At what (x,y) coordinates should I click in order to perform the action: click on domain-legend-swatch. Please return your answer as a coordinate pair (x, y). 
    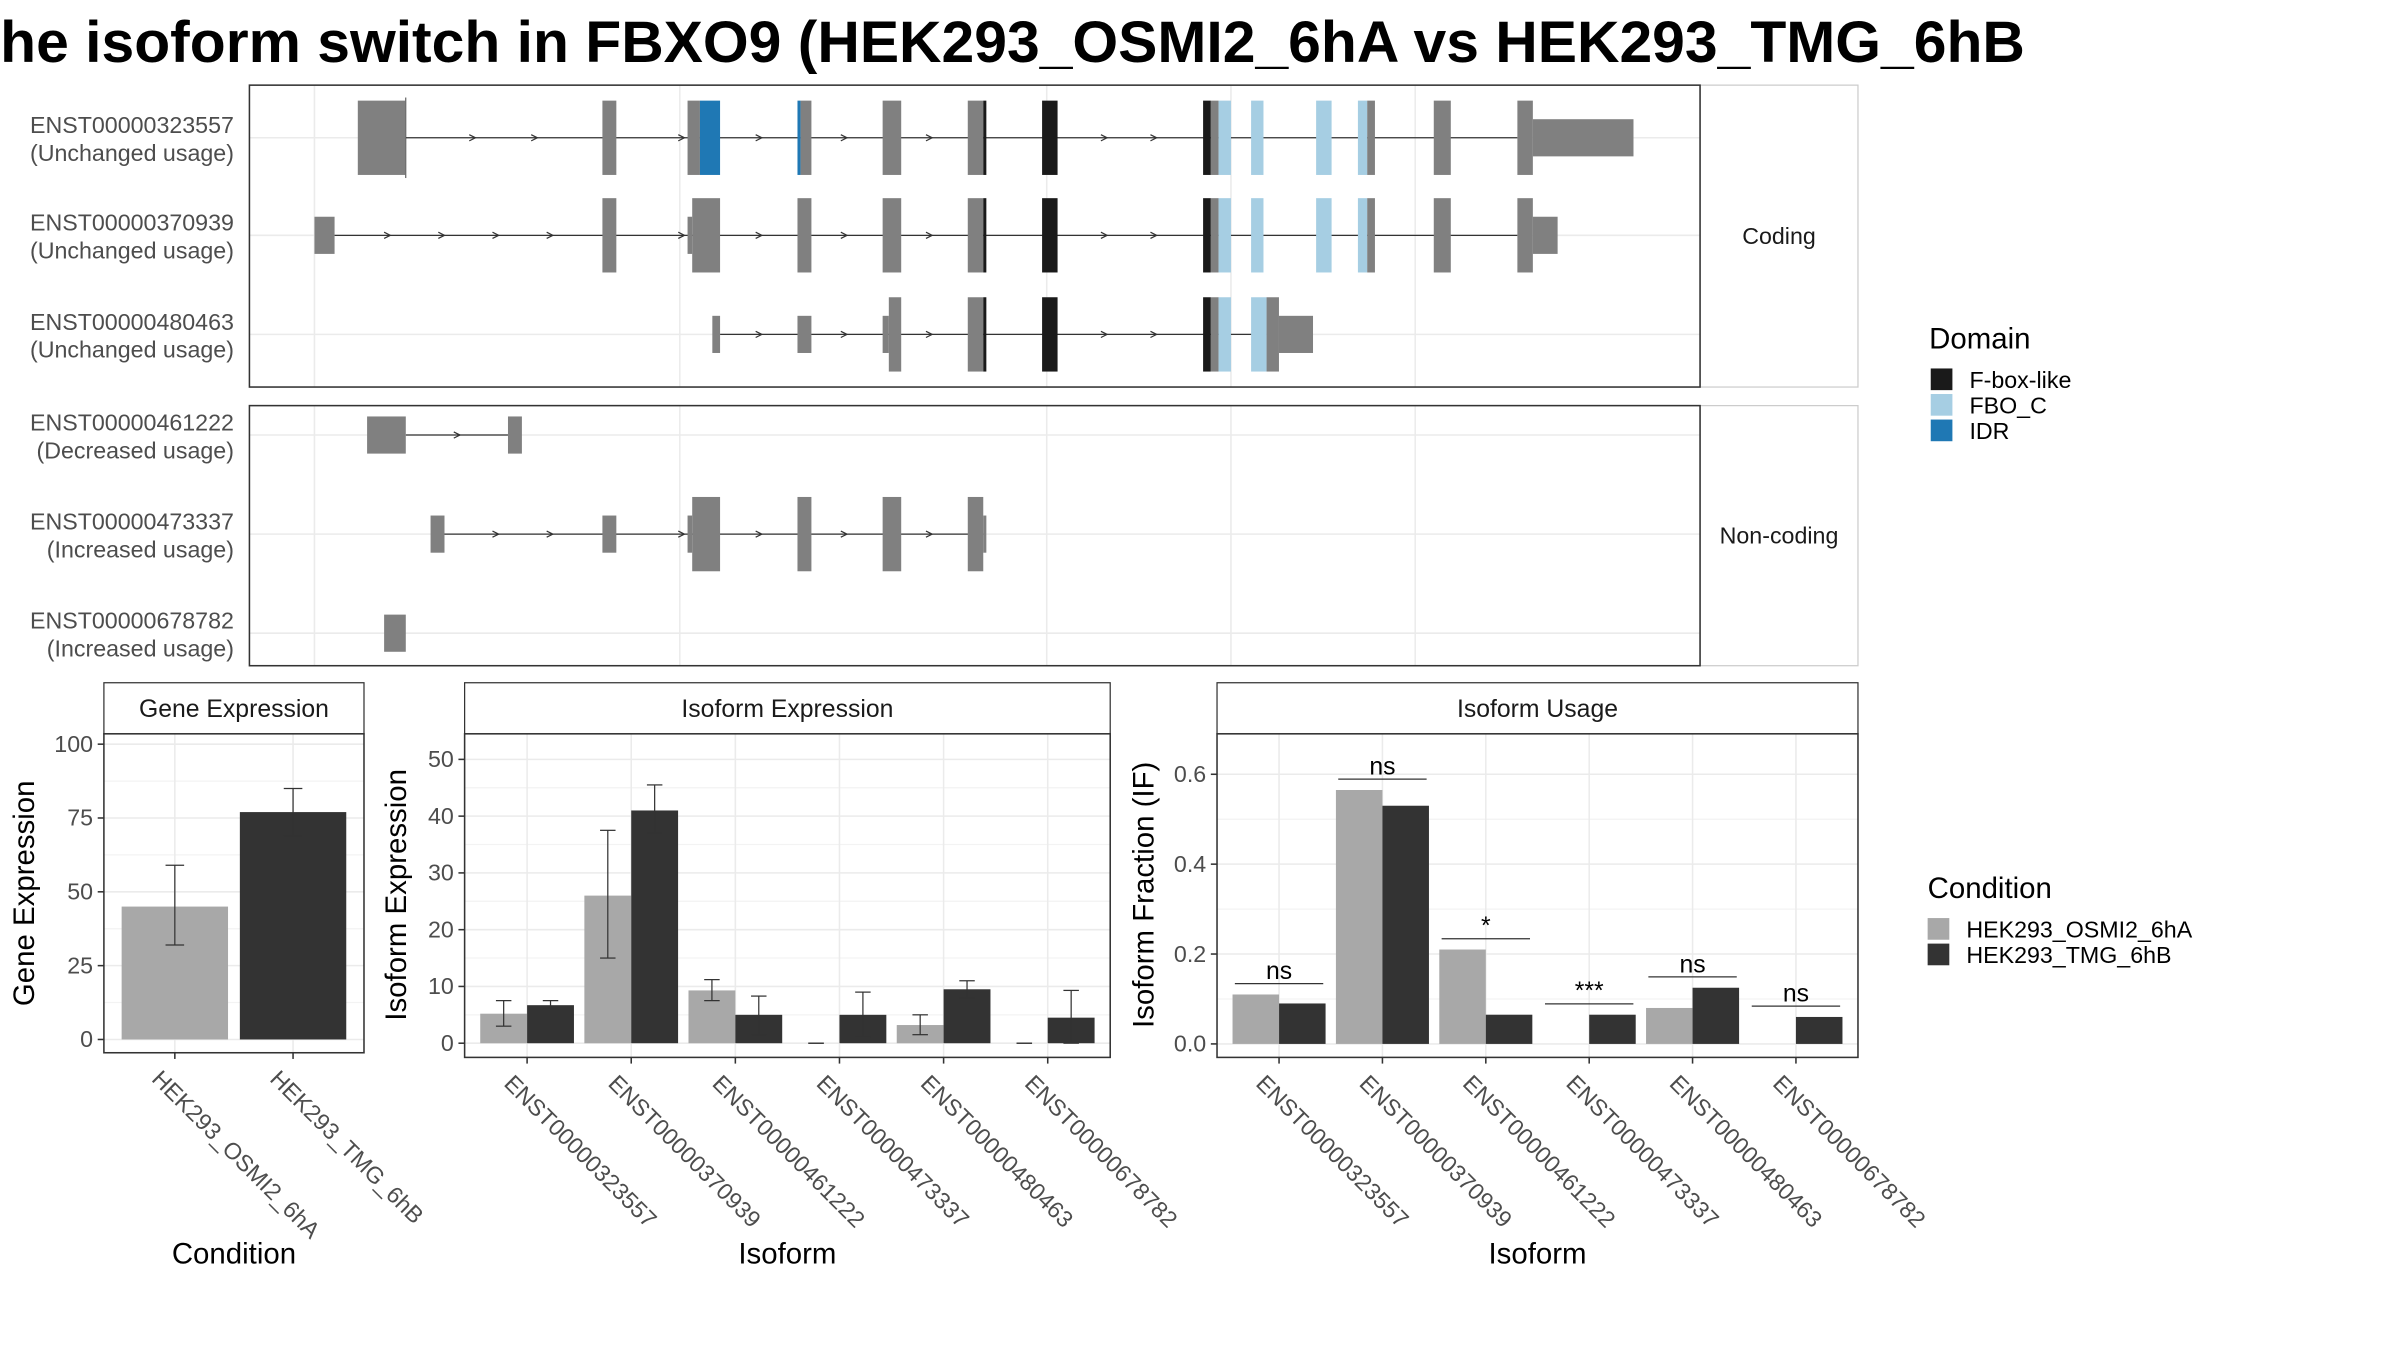
    Looking at the image, I should click on (1941, 430).